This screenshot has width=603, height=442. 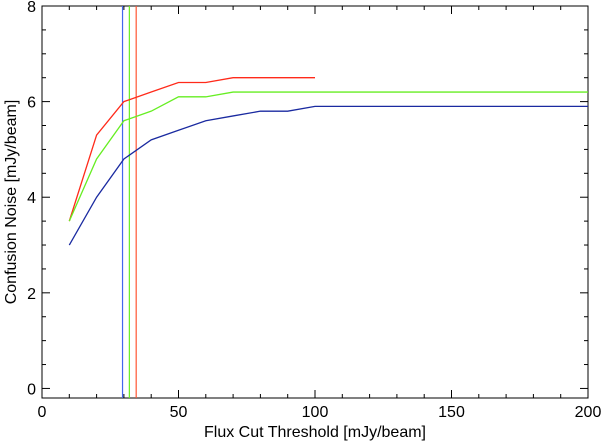 I want to click on y-axis-label: Confusion Noise [mJy/beam], so click(x=11, y=202).